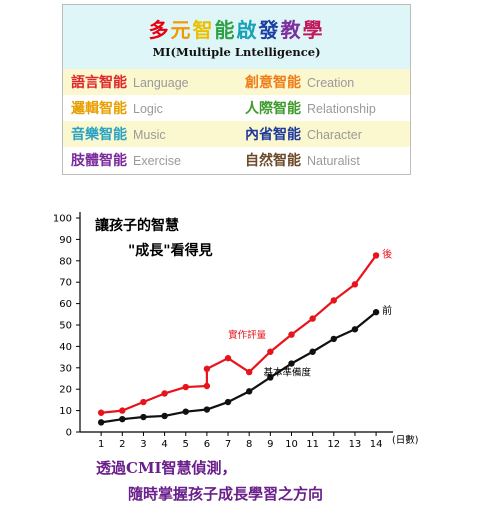 The width and height of the screenshot is (485, 517). I want to click on mi-title-char: 啟, so click(247, 30).